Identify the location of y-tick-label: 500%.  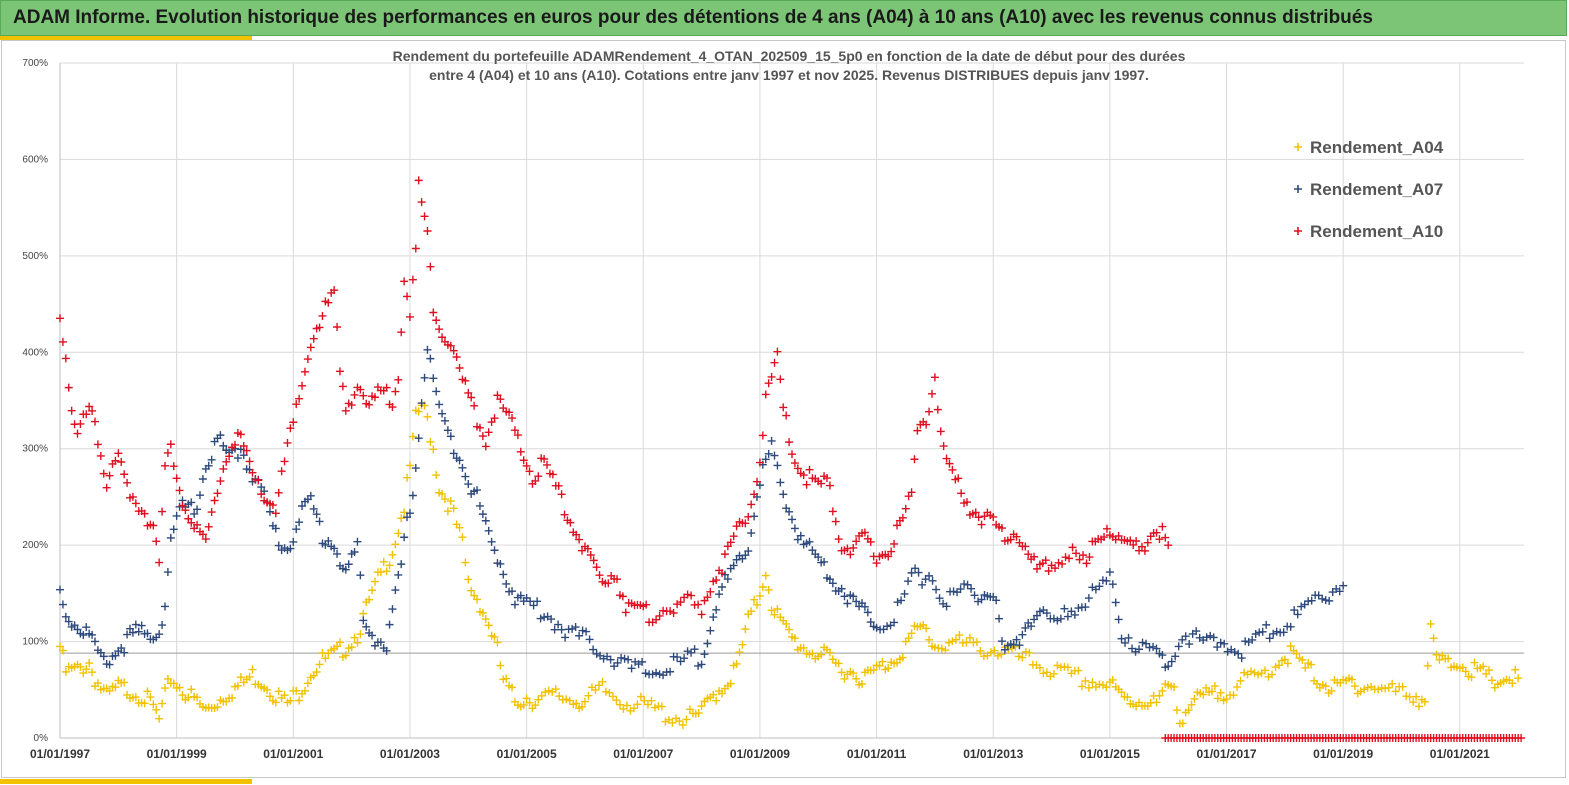
(35, 256).